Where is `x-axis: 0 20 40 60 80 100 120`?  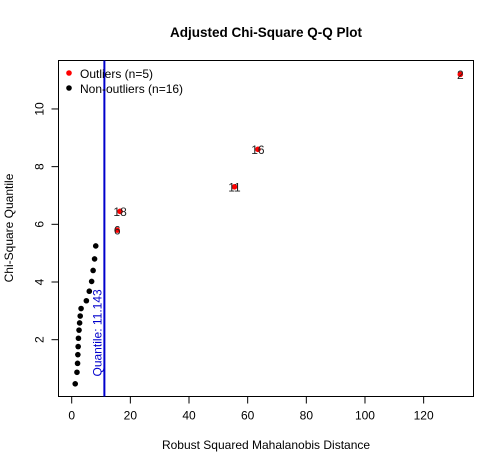
x-axis: 0 20 40 60 80 100 120 is located at coordinates (251, 409).